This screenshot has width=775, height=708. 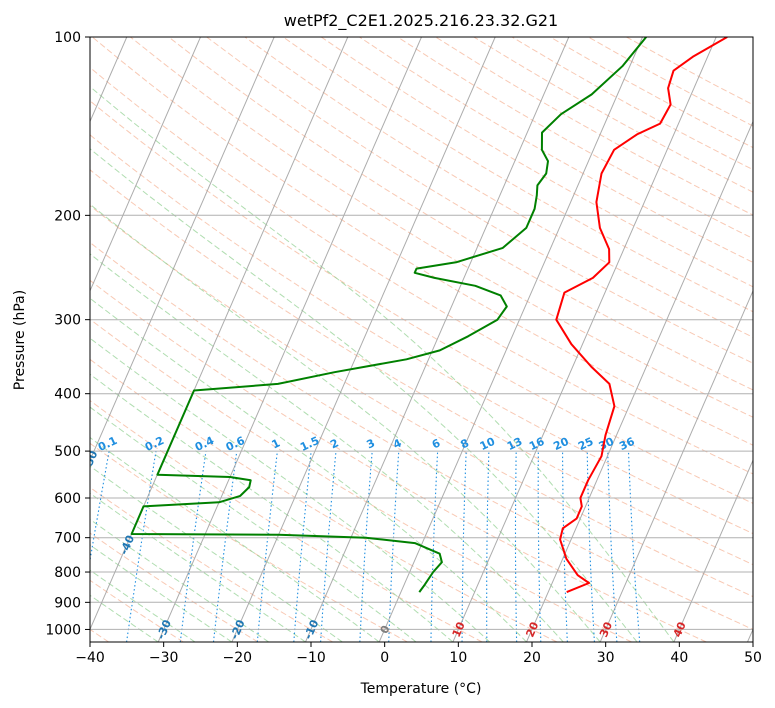 I want to click on y-tick-label: 1000, so click(x=63, y=630).